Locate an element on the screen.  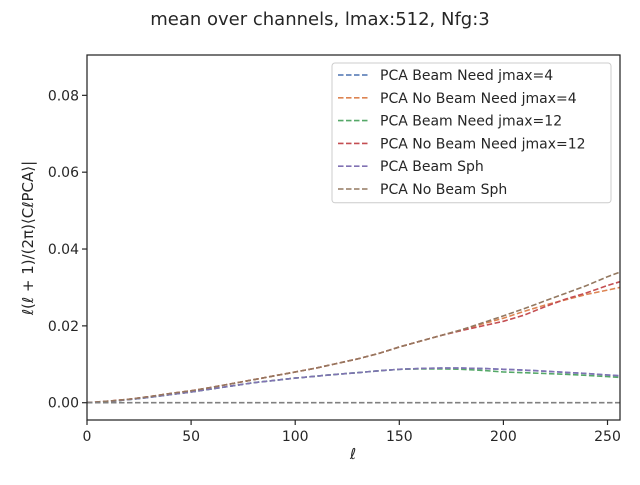
x-tick-label: 200 is located at coordinates (503, 437).